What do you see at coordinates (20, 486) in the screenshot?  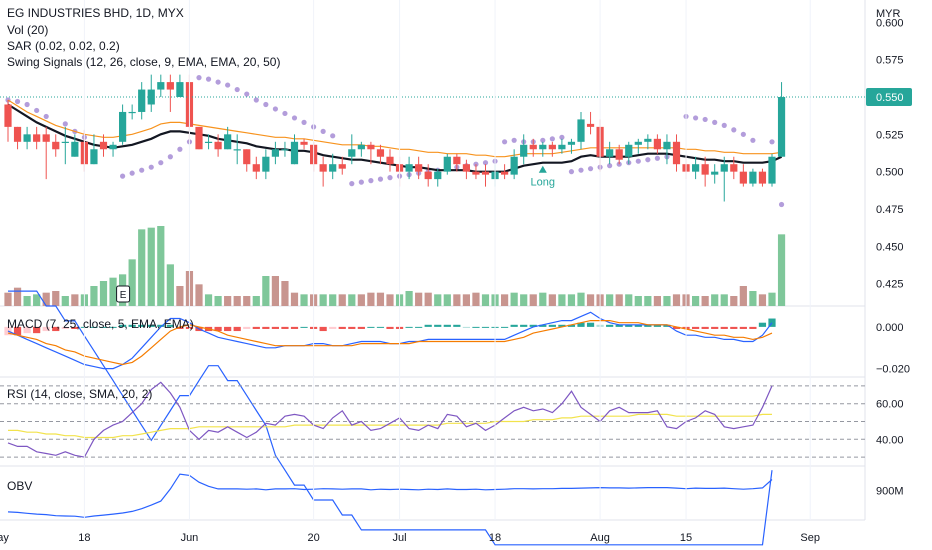 I see `obv-legend: OBV` at bounding box center [20, 486].